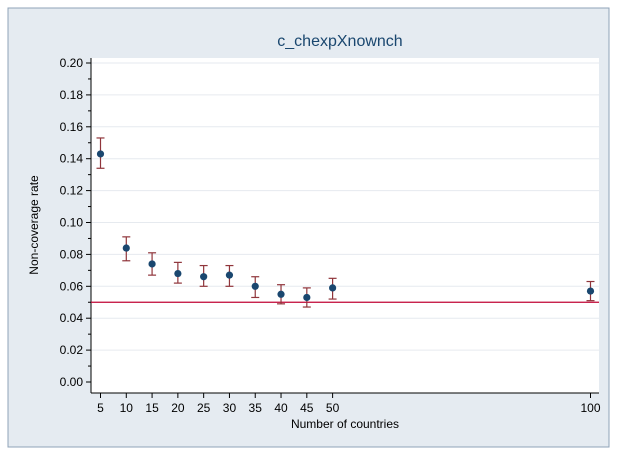 This screenshot has width=617, height=455. Describe the element at coordinates (72, 63) in the screenshot. I see `y-tick-label: 0.20` at that location.